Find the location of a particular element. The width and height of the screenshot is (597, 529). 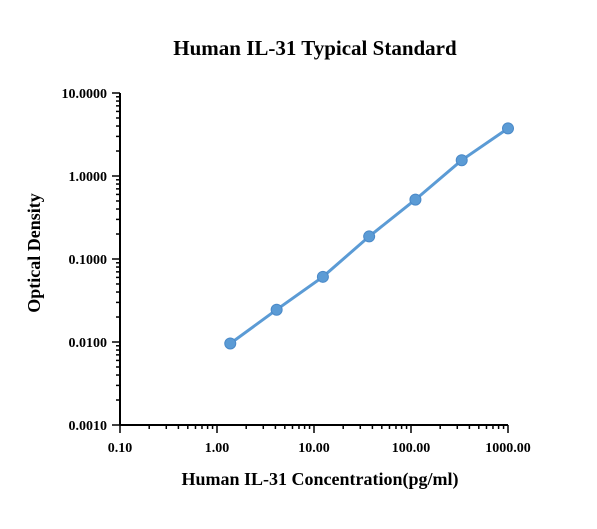

x-tick-label: 10.00 is located at coordinates (314, 448).